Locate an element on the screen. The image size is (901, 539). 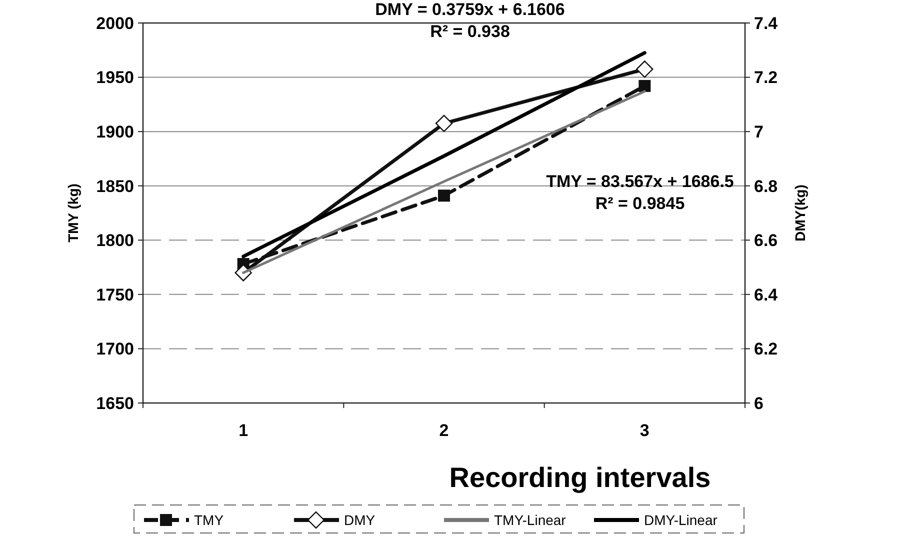
y2-tick-label: 6 is located at coordinates (759, 403).